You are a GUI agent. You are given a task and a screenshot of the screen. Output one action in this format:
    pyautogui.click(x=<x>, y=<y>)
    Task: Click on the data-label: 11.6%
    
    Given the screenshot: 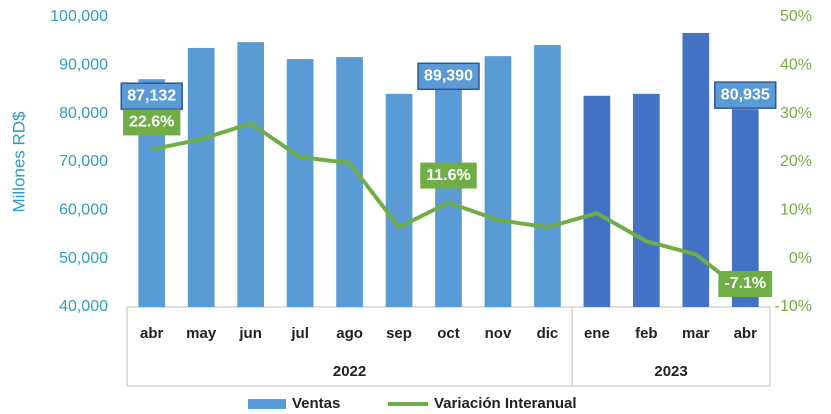 What is the action you would take?
    pyautogui.click(x=448, y=175)
    